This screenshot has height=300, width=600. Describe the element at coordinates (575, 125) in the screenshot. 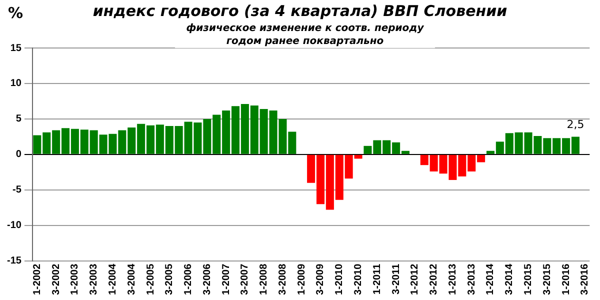

I see `data-label: 2,5` at that location.